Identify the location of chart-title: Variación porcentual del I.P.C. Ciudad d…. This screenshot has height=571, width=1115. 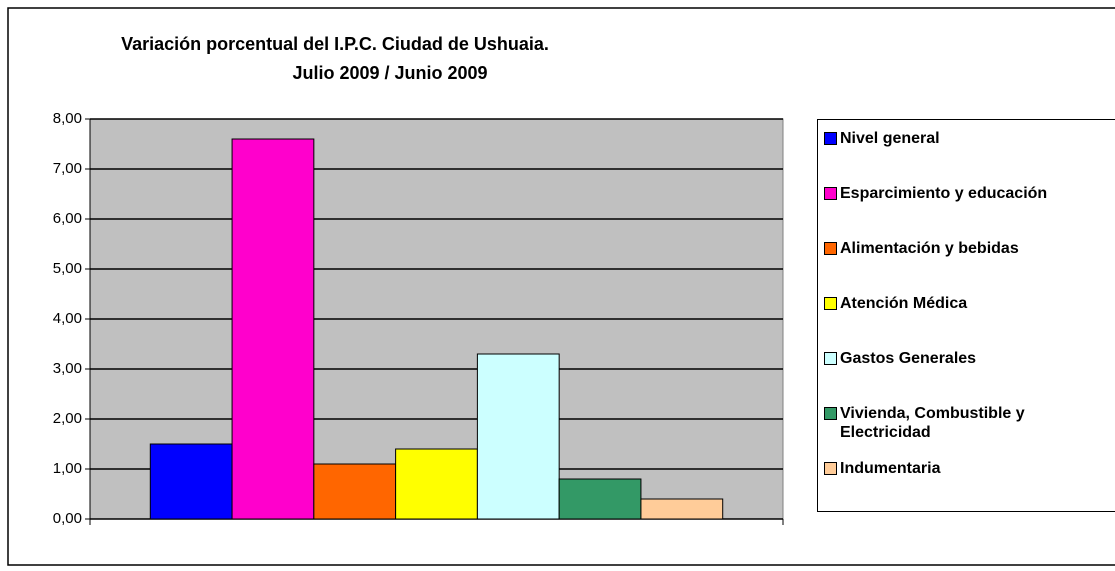
(335, 44).